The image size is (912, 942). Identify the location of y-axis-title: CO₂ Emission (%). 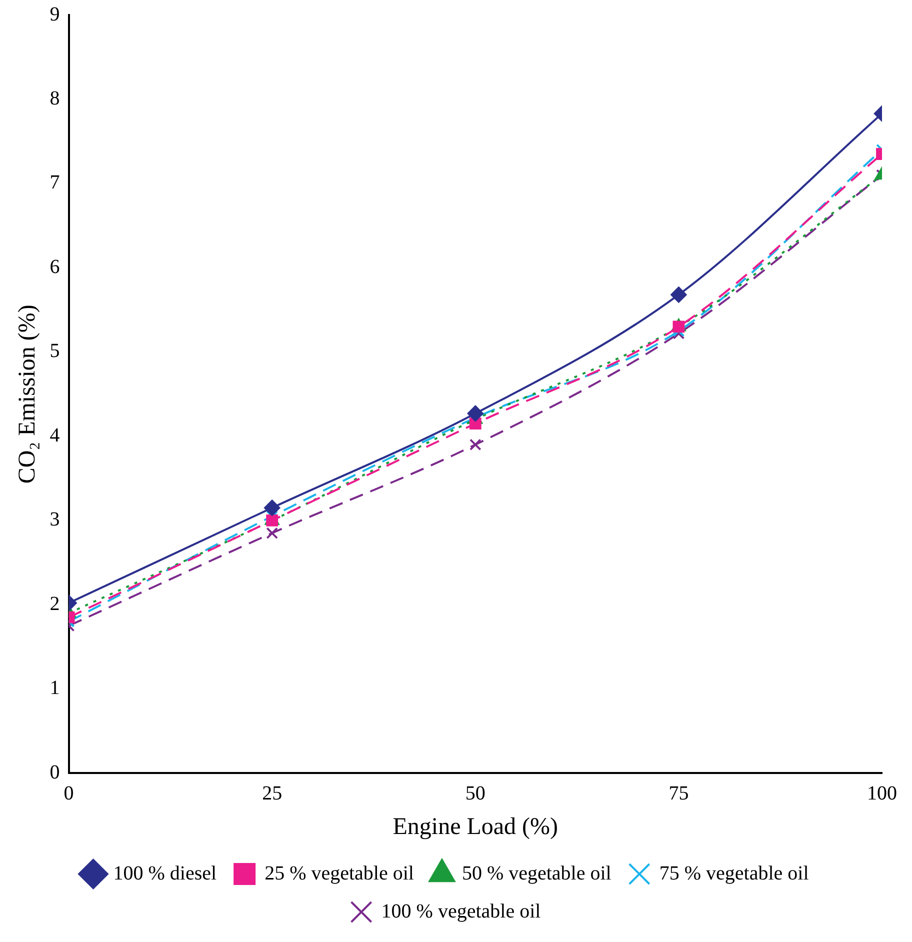
(27, 394).